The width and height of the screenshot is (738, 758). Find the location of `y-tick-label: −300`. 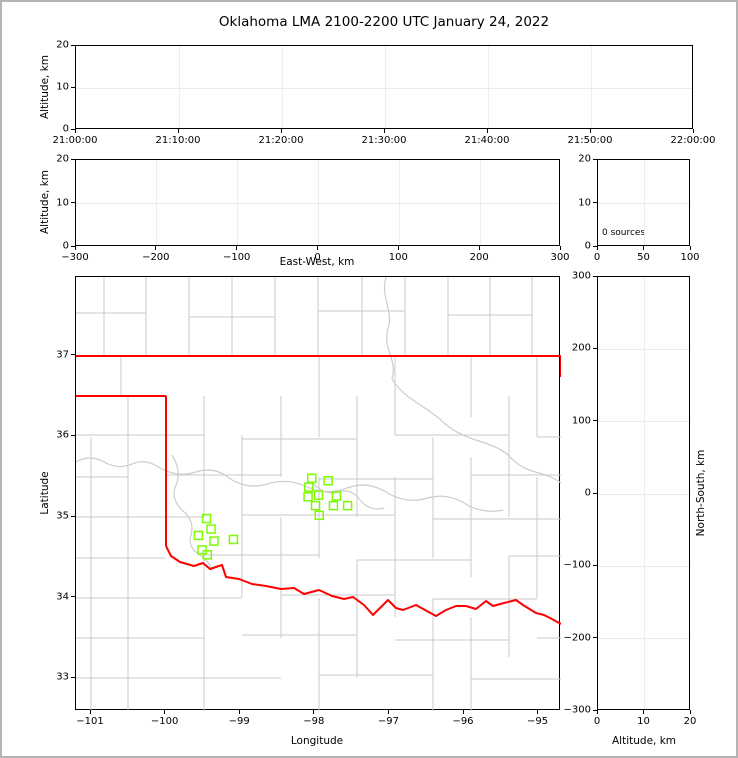

y-tick-label: −300 is located at coordinates (577, 710).